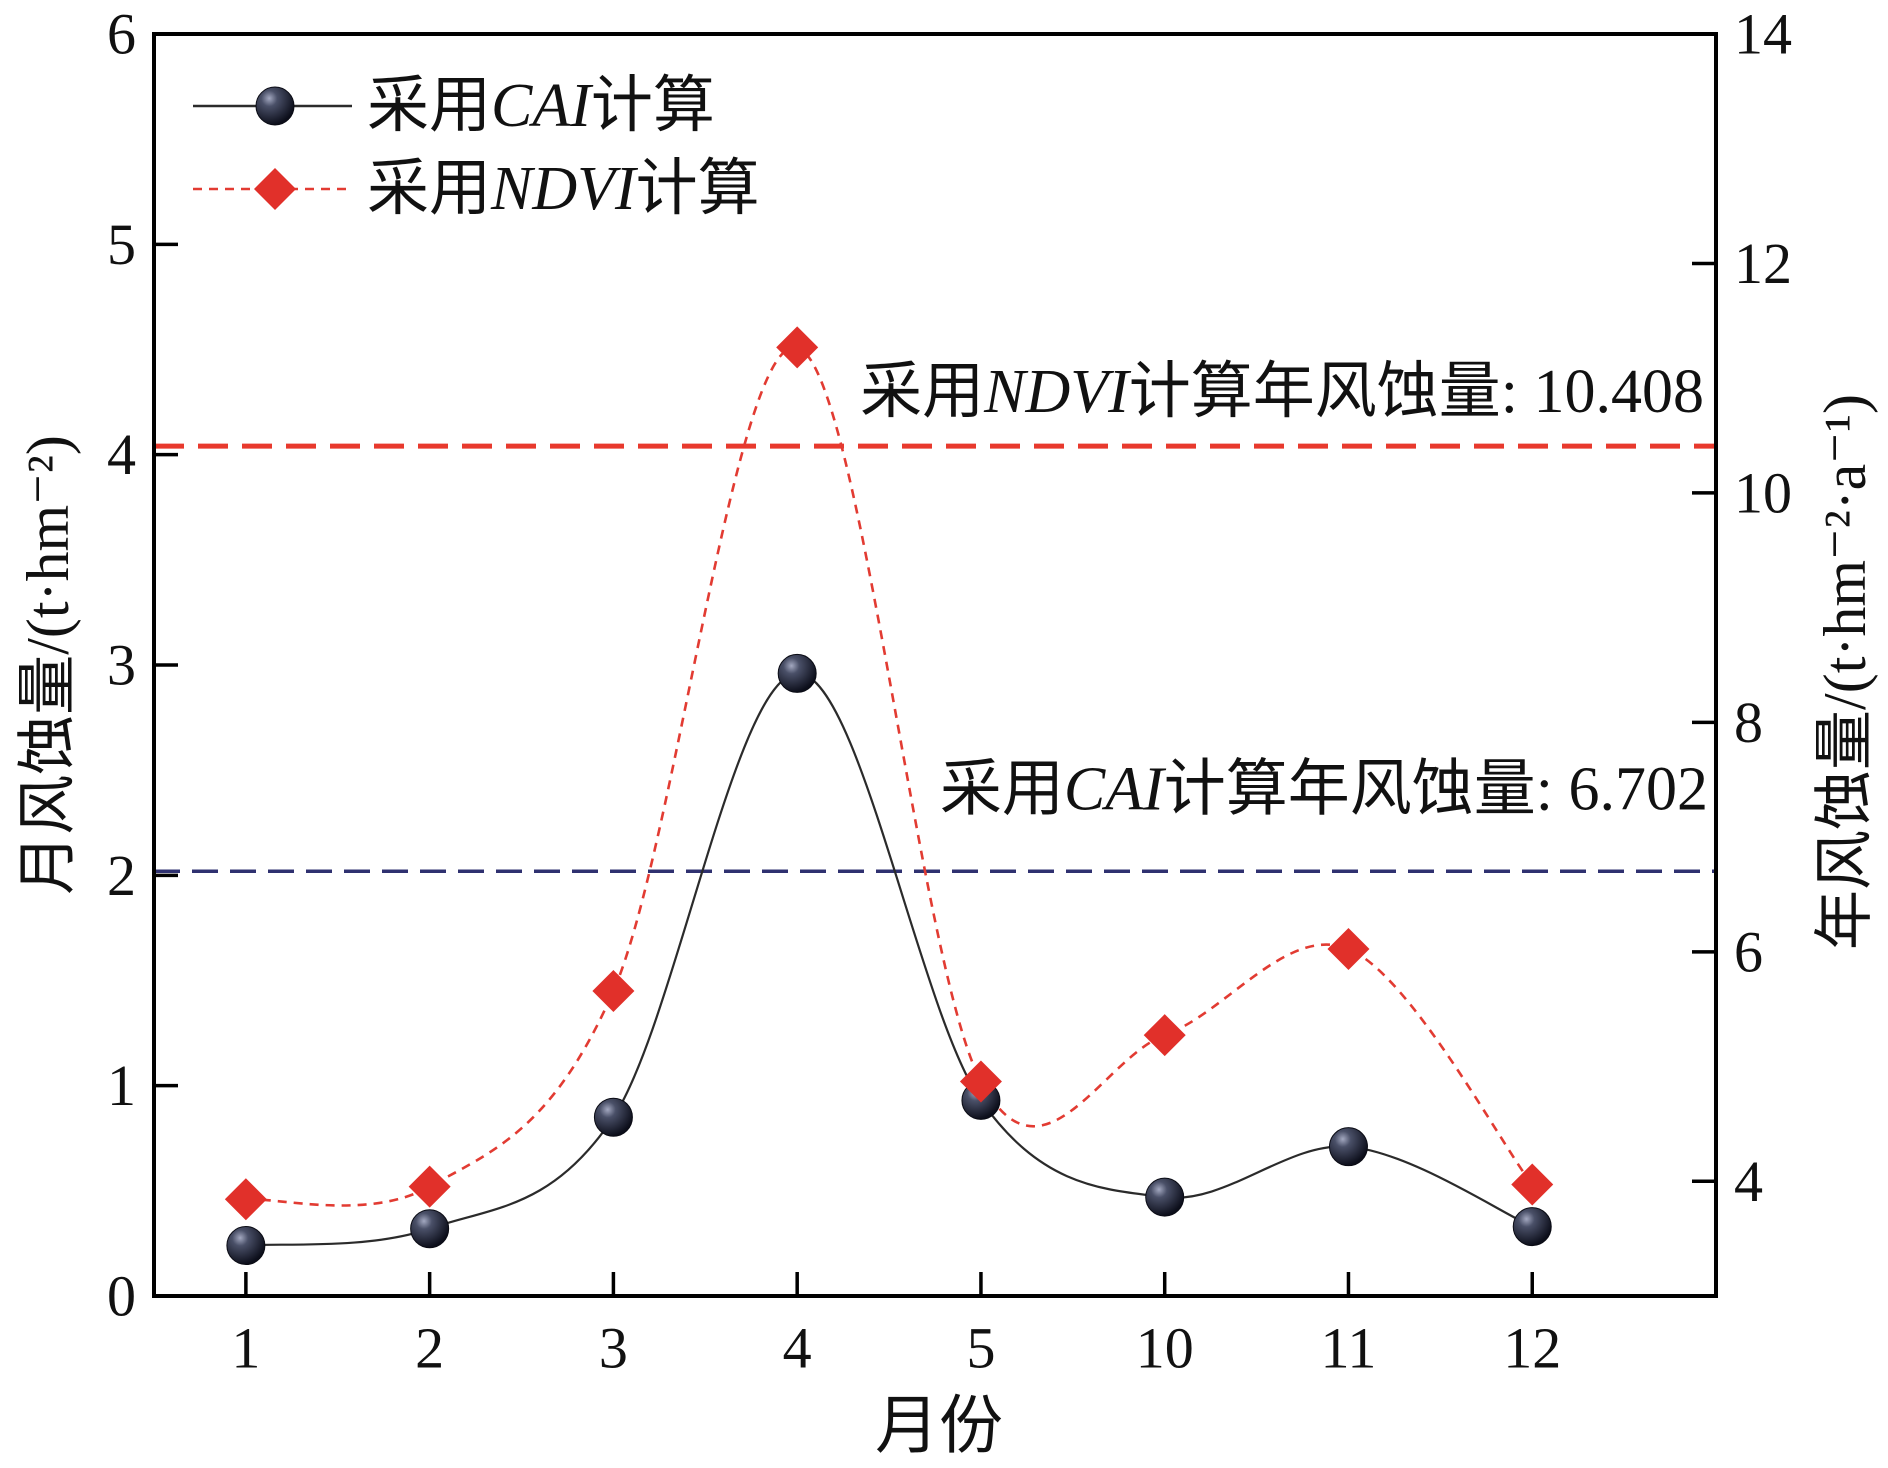 Image resolution: width=1888 pixels, height=1468 pixels. What do you see at coordinates (1165, 1348) in the screenshot?
I see `x-tick-label: 10` at bounding box center [1165, 1348].